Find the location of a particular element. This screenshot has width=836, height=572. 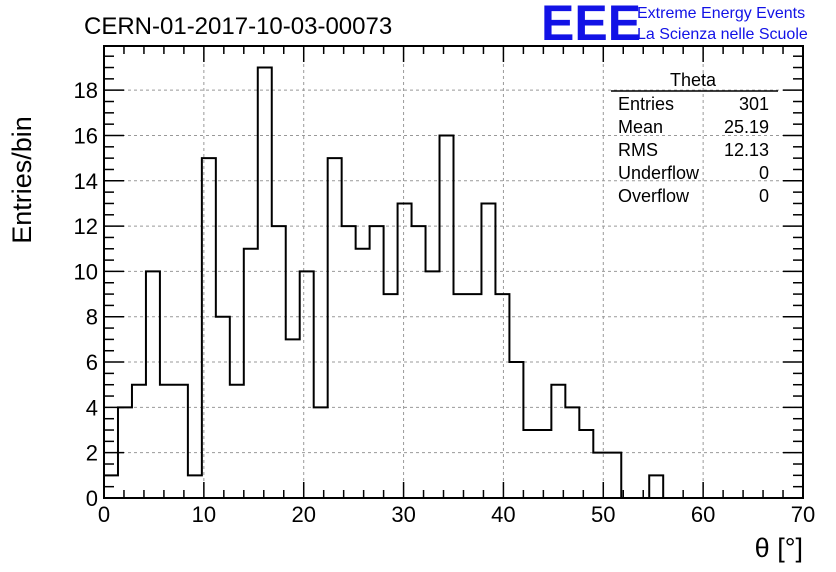

y-tick-labels: 0 2 4 6 8 10 12 14 16 18 is located at coordinates (86, 294).